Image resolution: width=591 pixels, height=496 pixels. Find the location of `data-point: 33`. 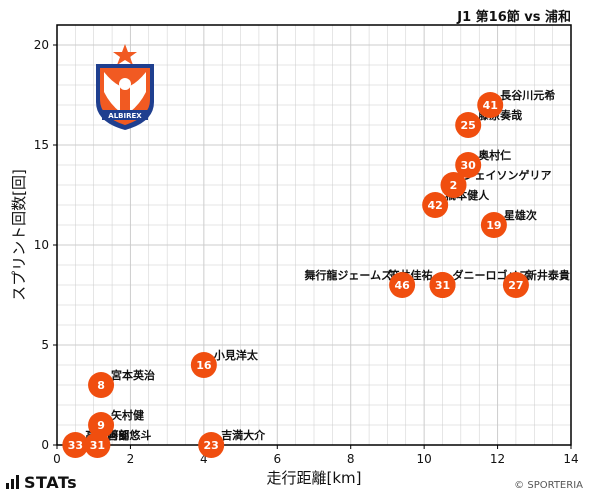

data-point: 33 is located at coordinates (75, 445).